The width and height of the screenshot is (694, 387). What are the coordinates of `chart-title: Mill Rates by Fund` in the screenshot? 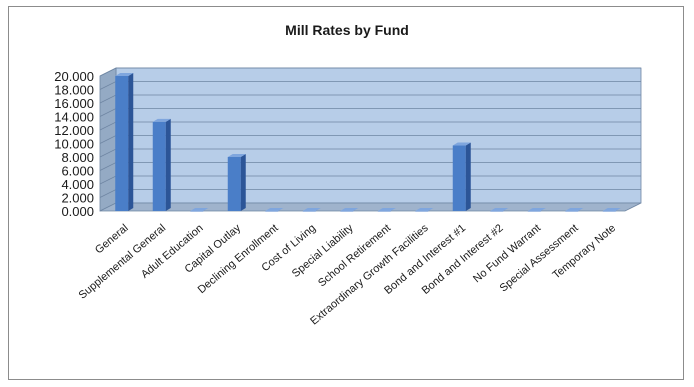 It's located at (347, 30).